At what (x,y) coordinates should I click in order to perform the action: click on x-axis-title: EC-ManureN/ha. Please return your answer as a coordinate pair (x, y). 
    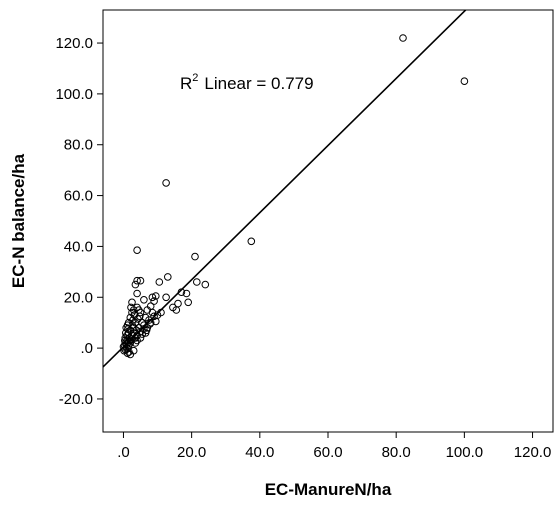
    Looking at the image, I should click on (328, 489).